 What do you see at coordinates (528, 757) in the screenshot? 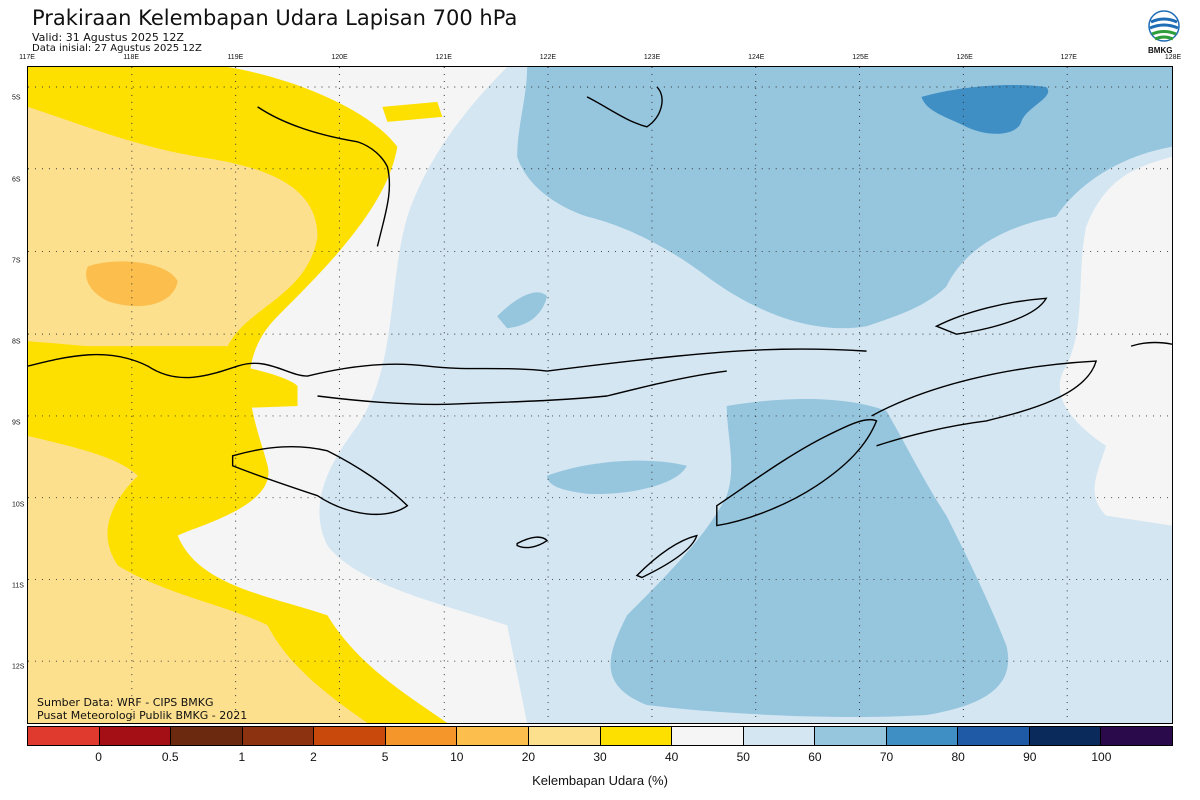
I see `colorbar-tick-label: 20` at bounding box center [528, 757].